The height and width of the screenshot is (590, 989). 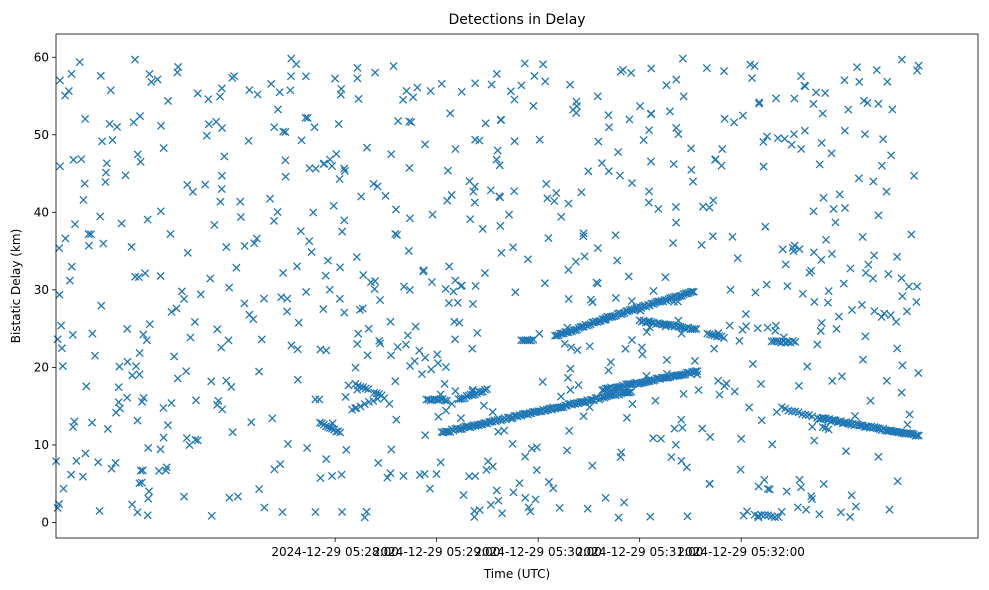 I want to click on y-tick-label: 20, so click(x=41, y=367).